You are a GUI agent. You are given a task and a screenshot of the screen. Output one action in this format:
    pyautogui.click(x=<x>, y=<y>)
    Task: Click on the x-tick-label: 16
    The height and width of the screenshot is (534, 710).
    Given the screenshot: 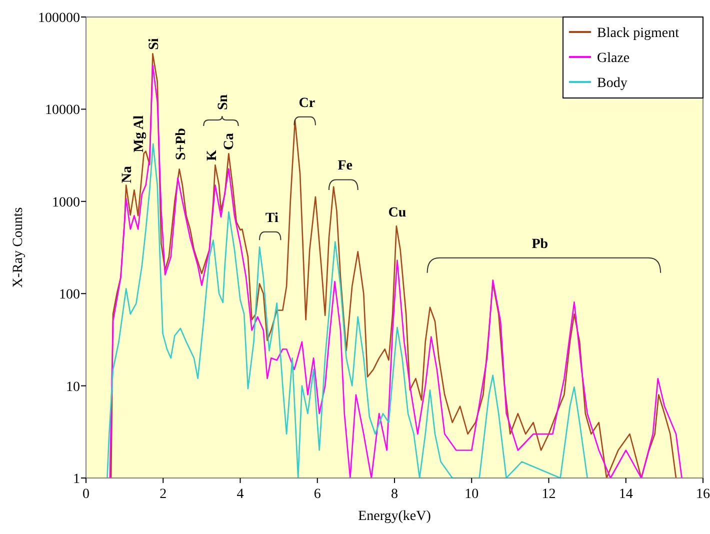 What is the action you would take?
    pyautogui.click(x=703, y=494)
    